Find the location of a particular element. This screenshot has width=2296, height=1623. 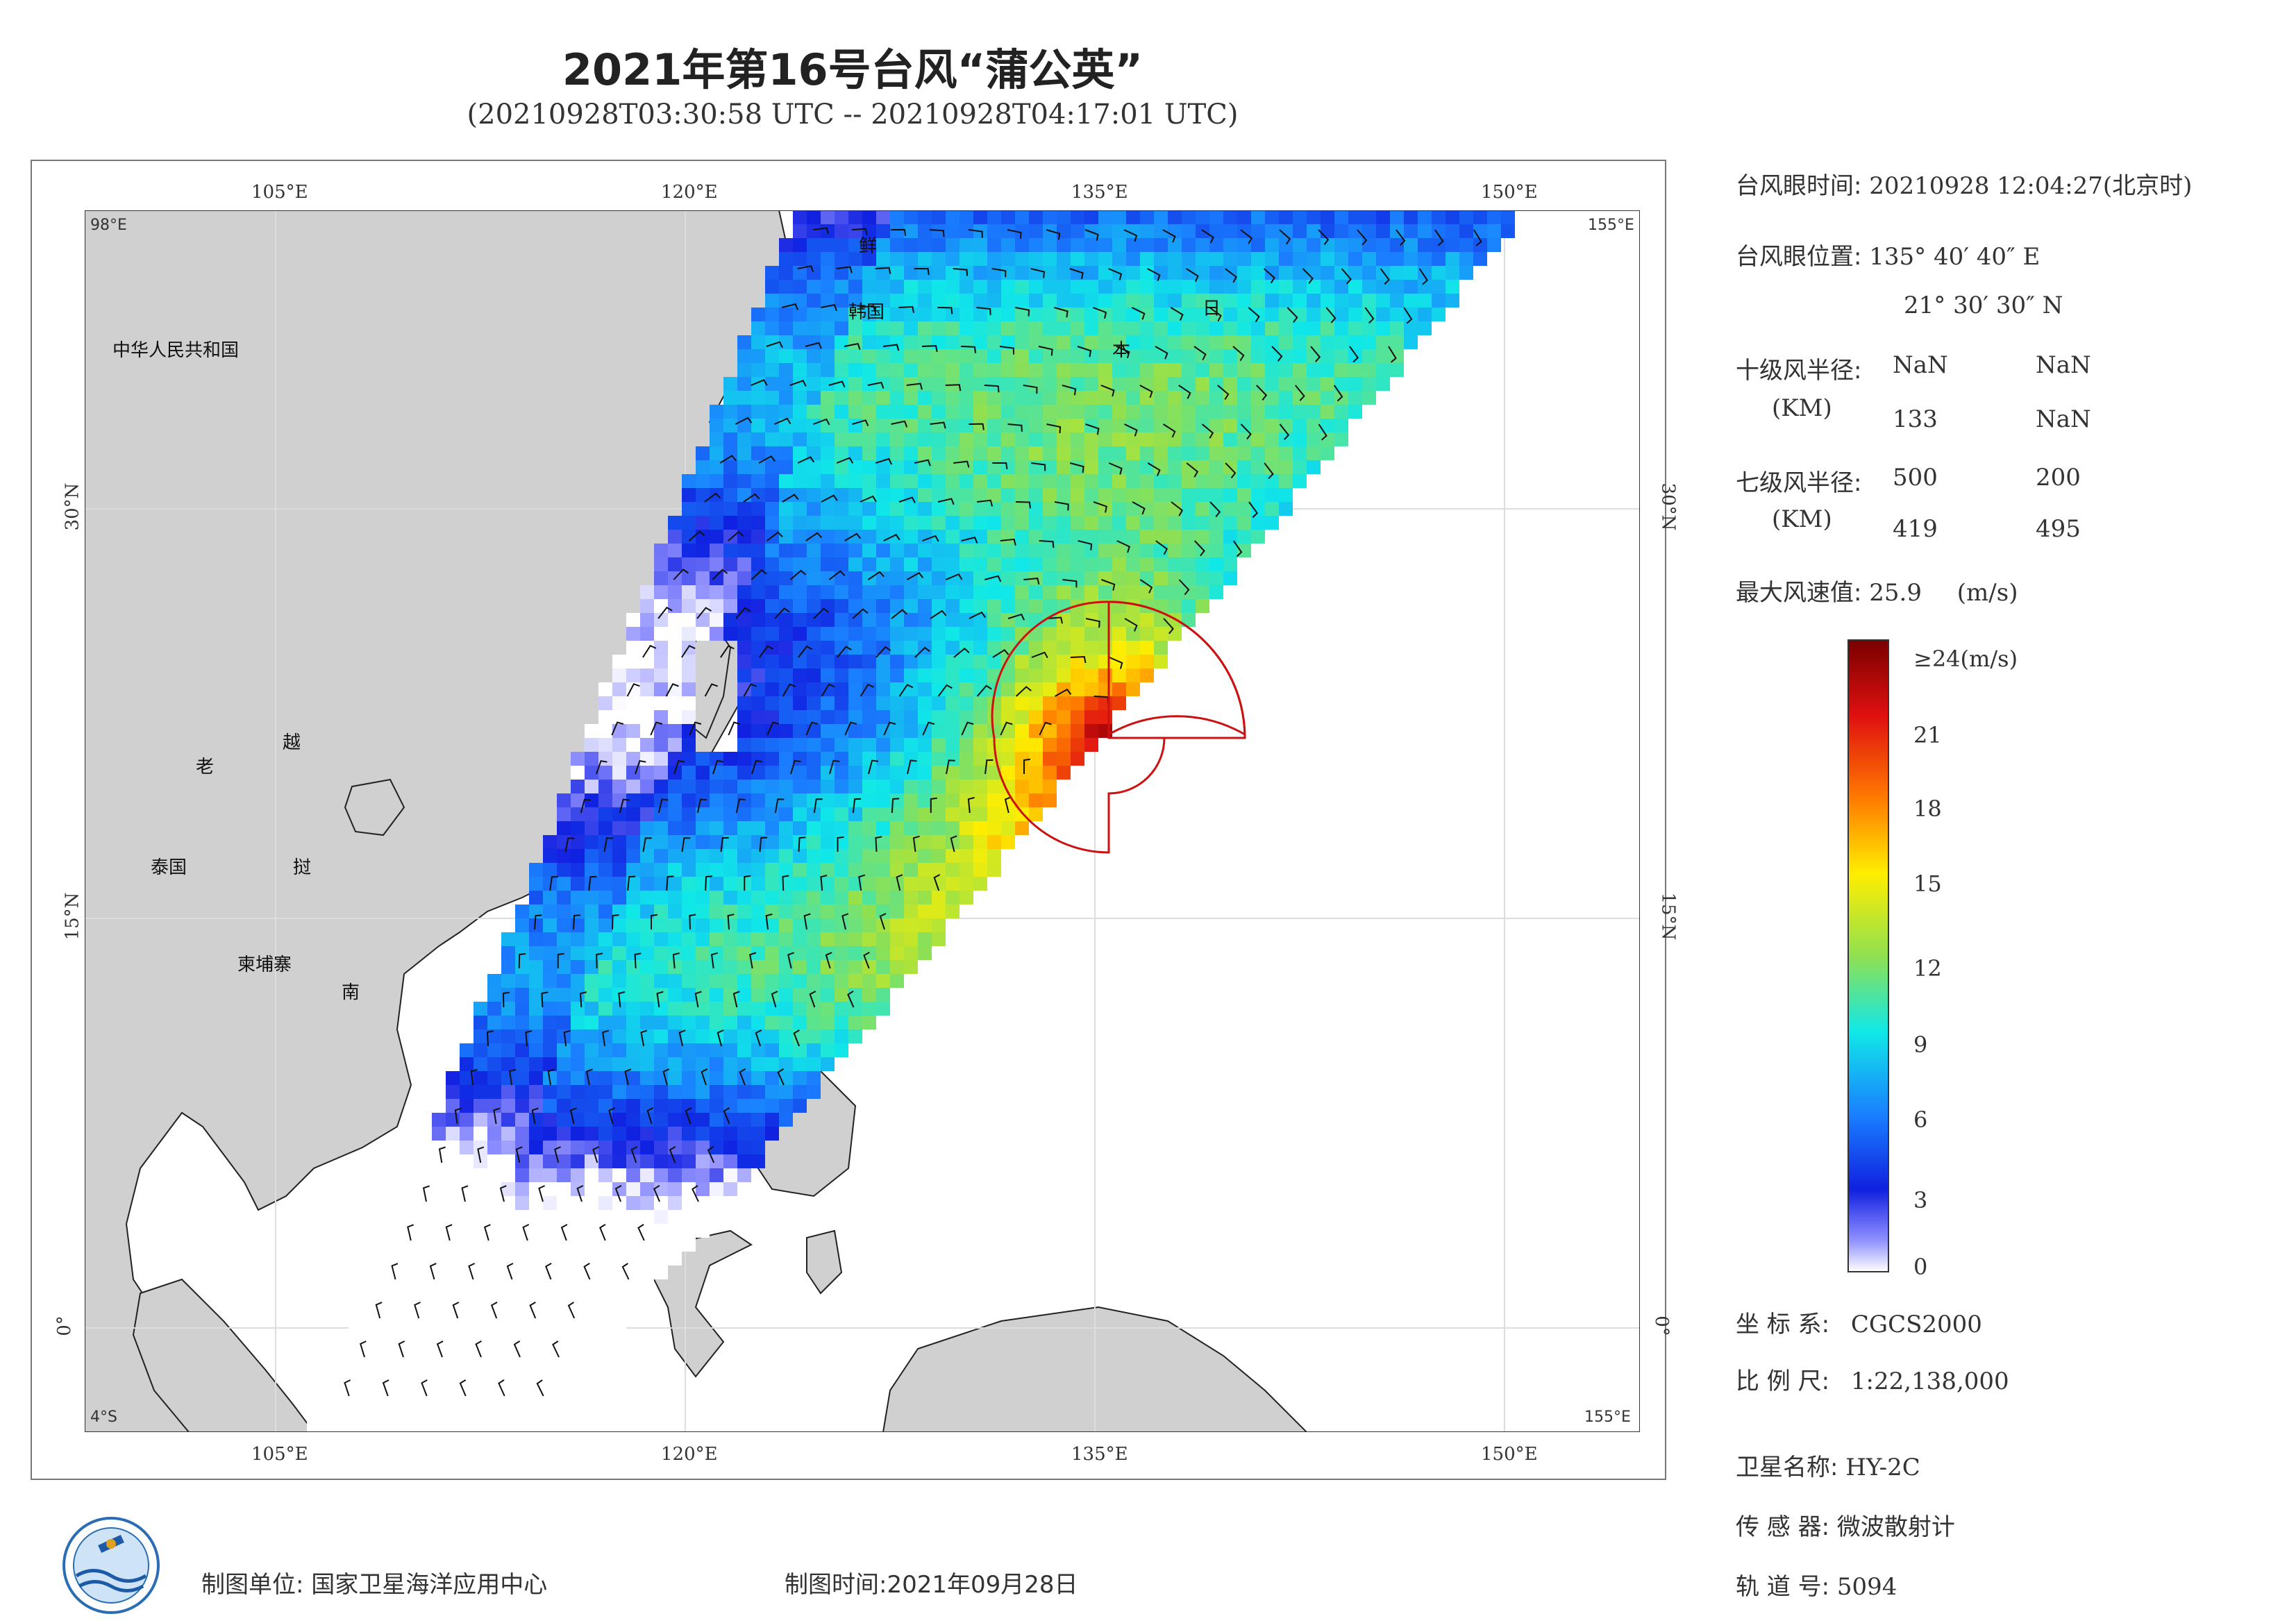

r10-unit: (KM) is located at coordinates (1802, 408).